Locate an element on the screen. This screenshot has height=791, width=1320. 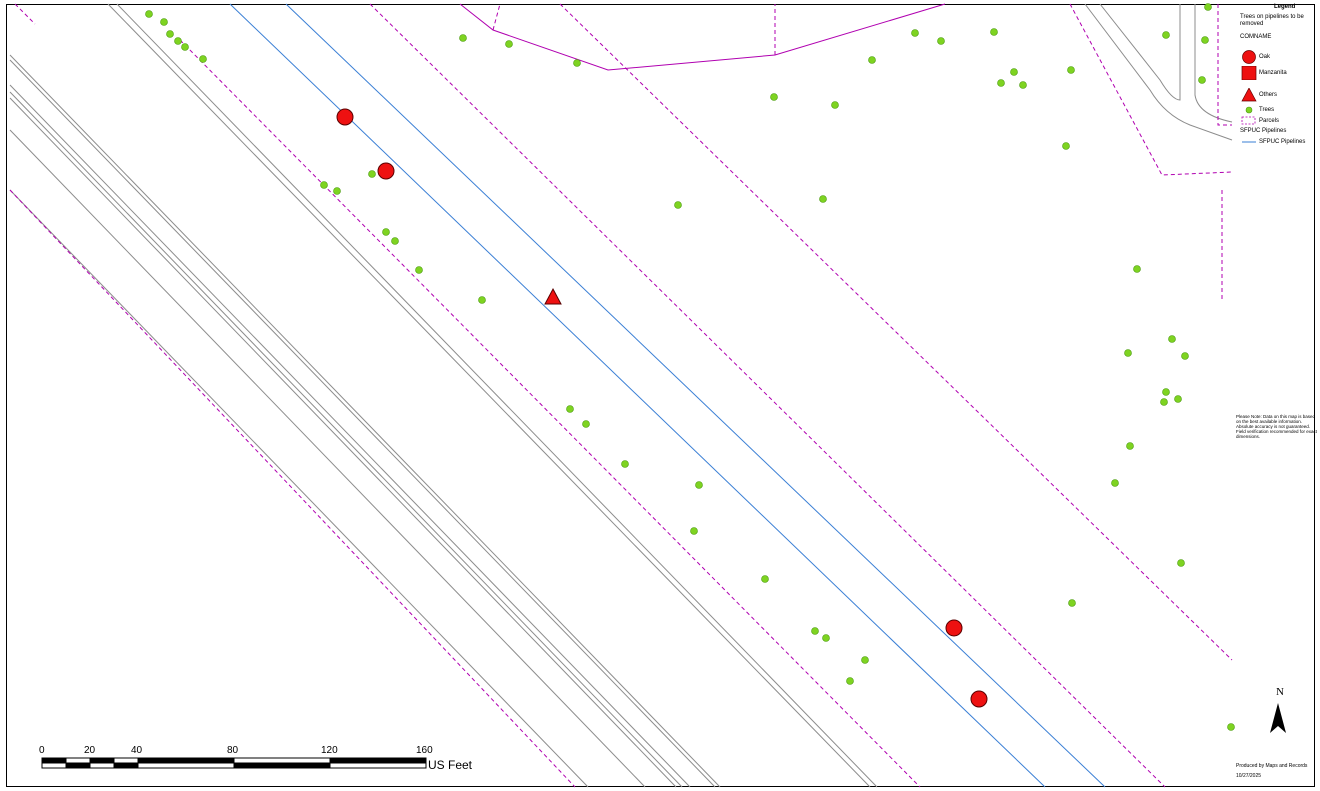
legend-item-oak: Oak is located at coordinates (1255, 57).